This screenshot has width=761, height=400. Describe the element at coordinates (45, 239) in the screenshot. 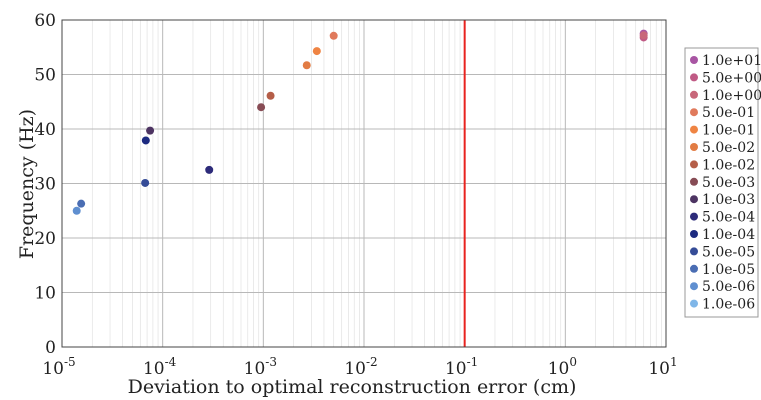

I see `y-tick-label: 20` at that location.